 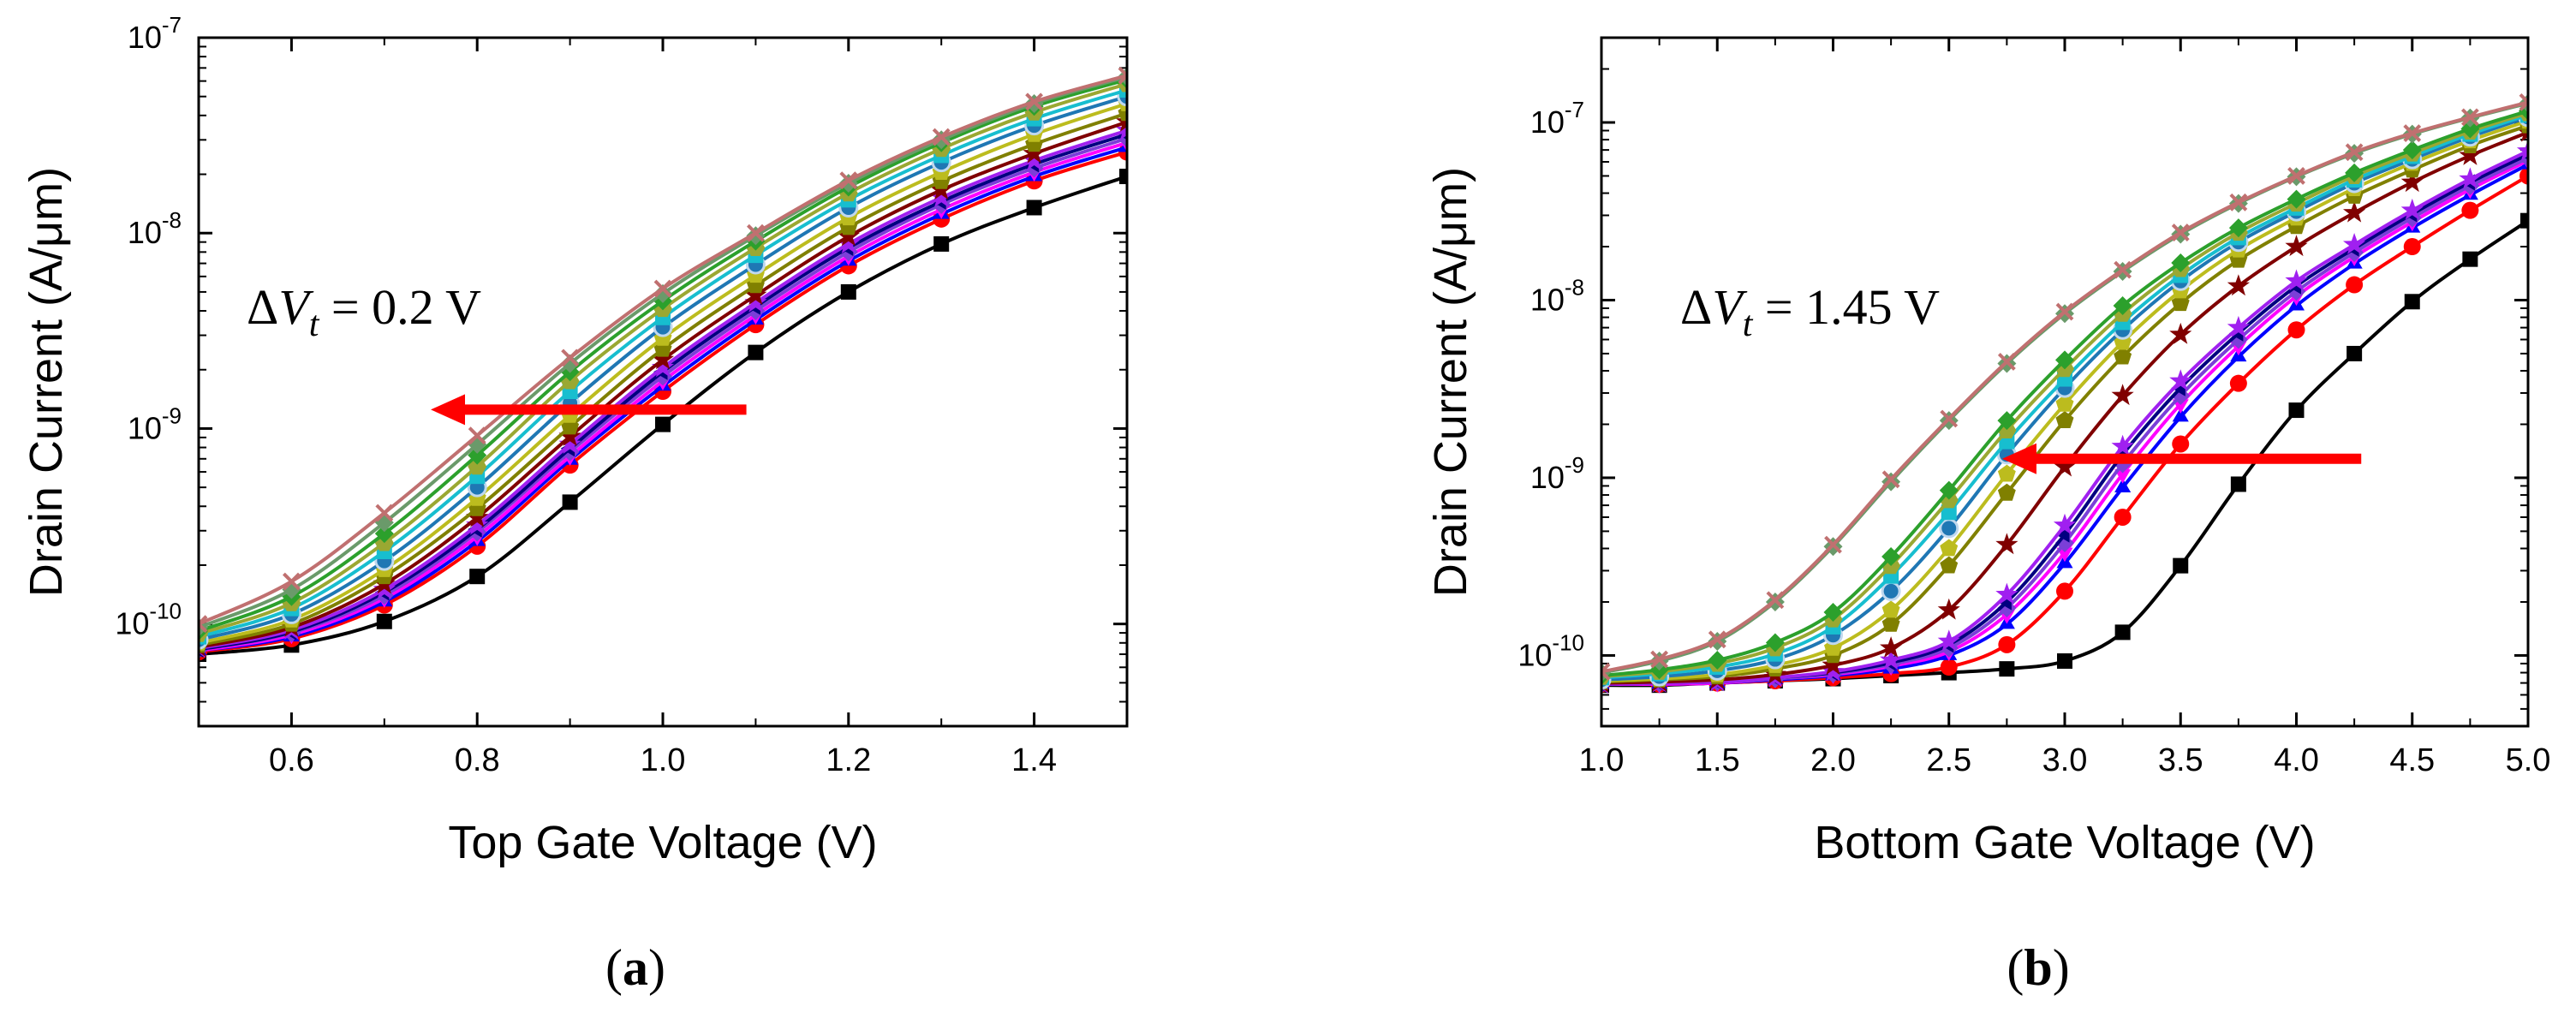 I want to click on x-tick-label: 1.0, so click(x=1602, y=760).